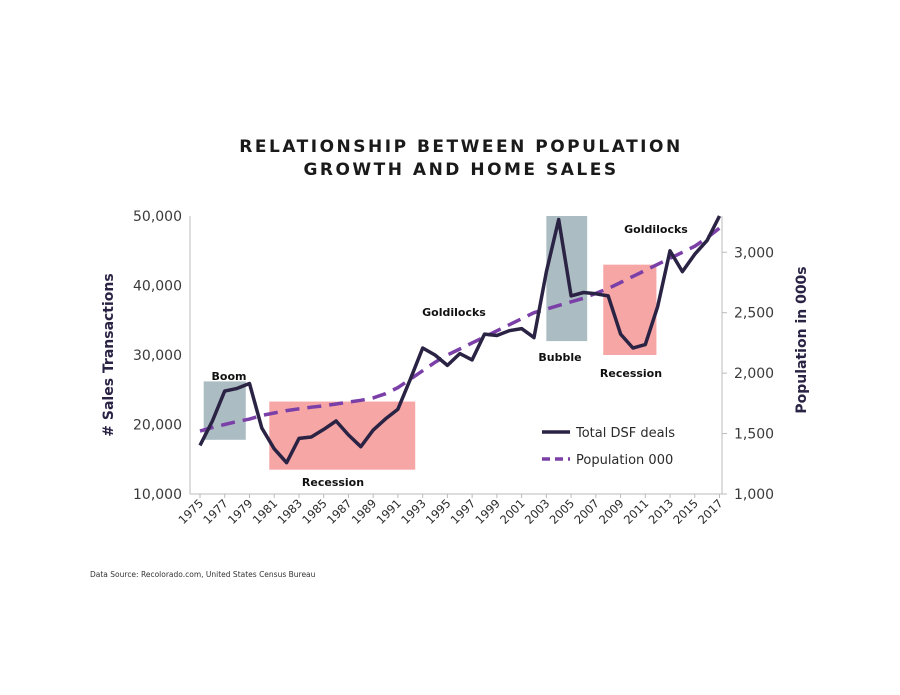 The image size is (900, 695). I want to click on annotation-boom: Boom, so click(229, 376).